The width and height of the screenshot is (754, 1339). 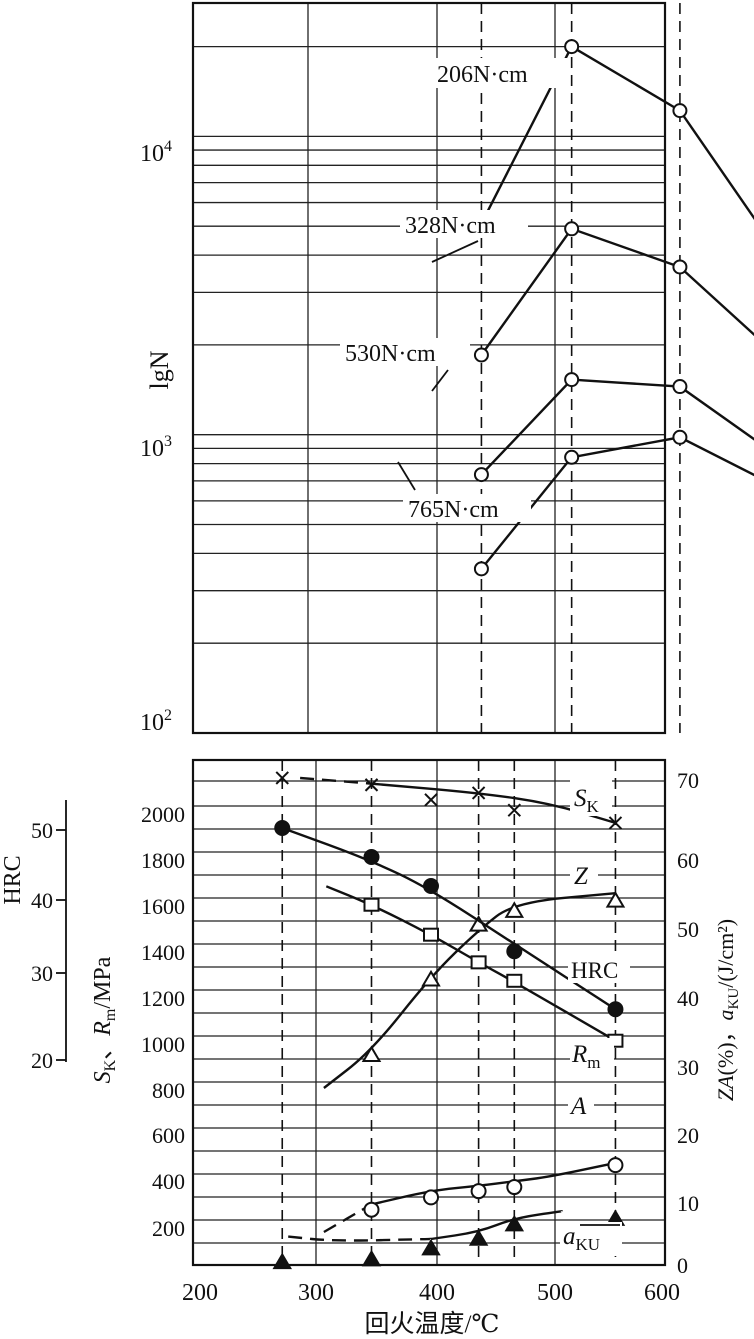 I want to click on label-sk: SK, so click(x=587, y=800).